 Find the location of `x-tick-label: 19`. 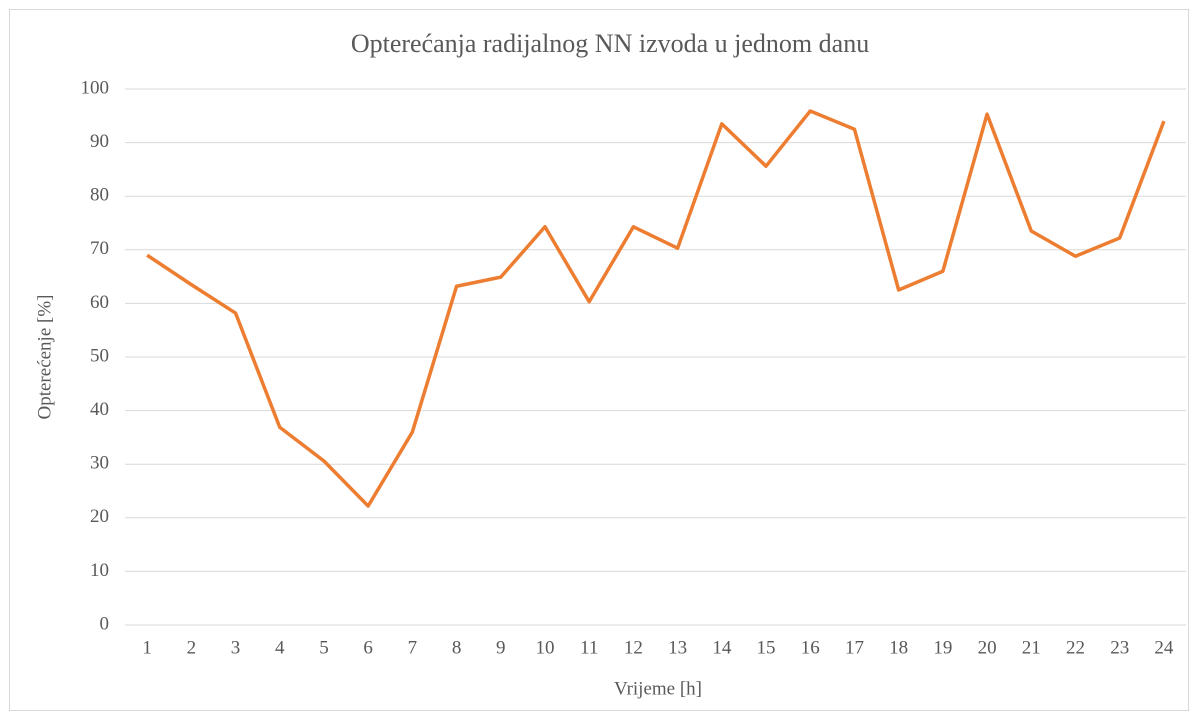

x-tick-label: 19 is located at coordinates (942, 647).